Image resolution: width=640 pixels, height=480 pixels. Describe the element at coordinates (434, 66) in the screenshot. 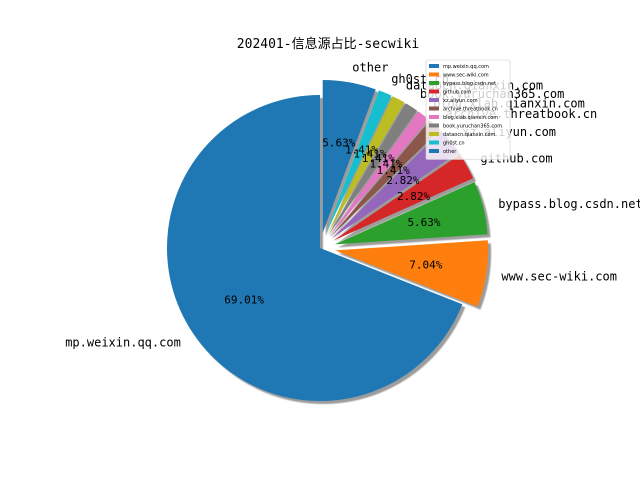

I see `legend-swatch-mp-weixin-qq-com` at that location.